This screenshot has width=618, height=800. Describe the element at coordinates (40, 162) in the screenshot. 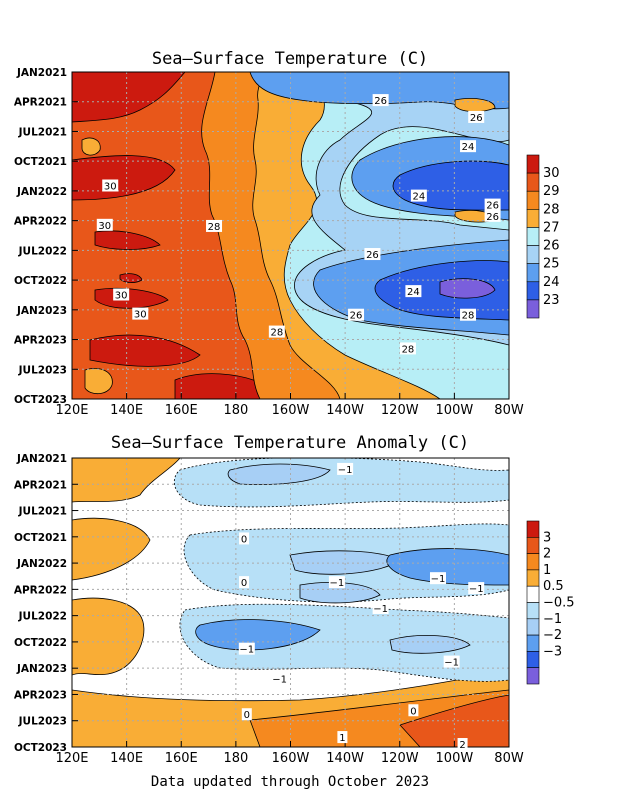

I see `top-ytick-label: OCT2021` at that location.